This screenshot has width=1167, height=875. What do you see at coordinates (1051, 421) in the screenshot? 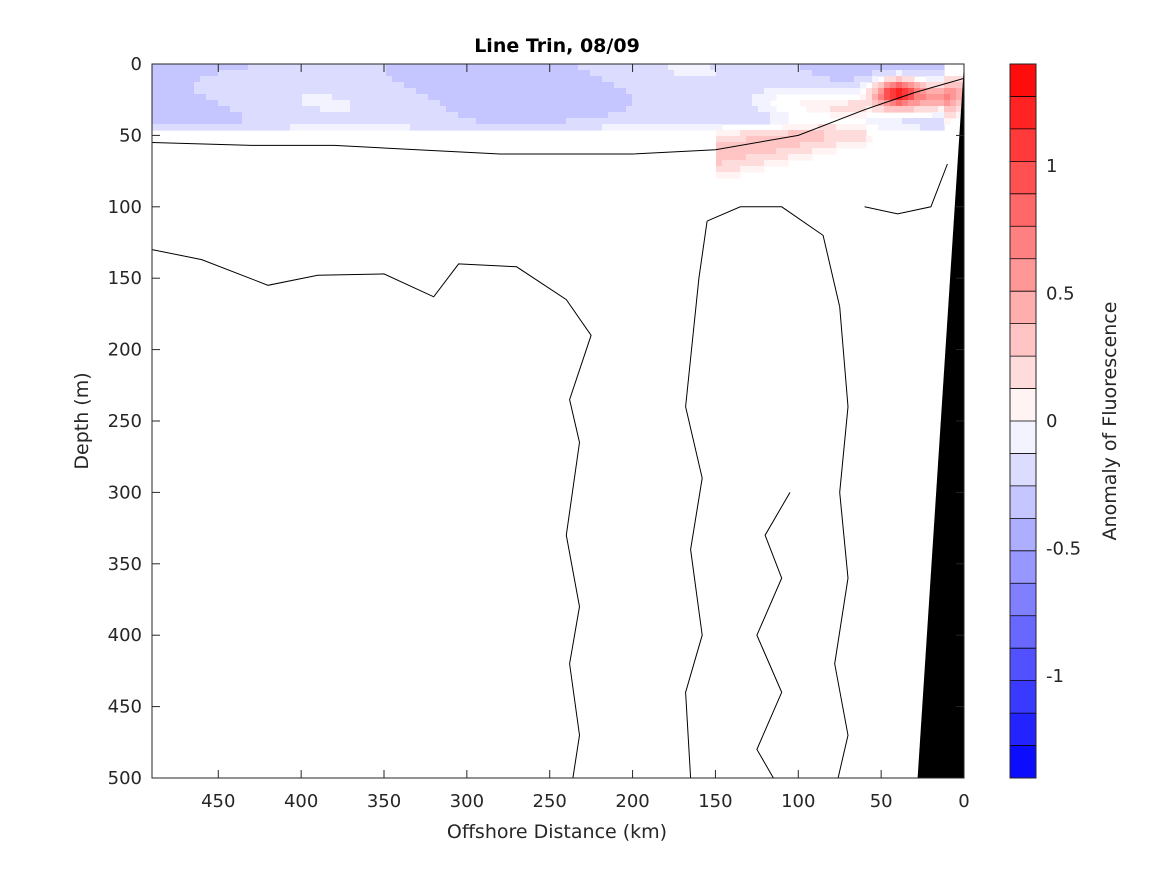
I see `colorbar-tick-label: 0` at bounding box center [1051, 421].